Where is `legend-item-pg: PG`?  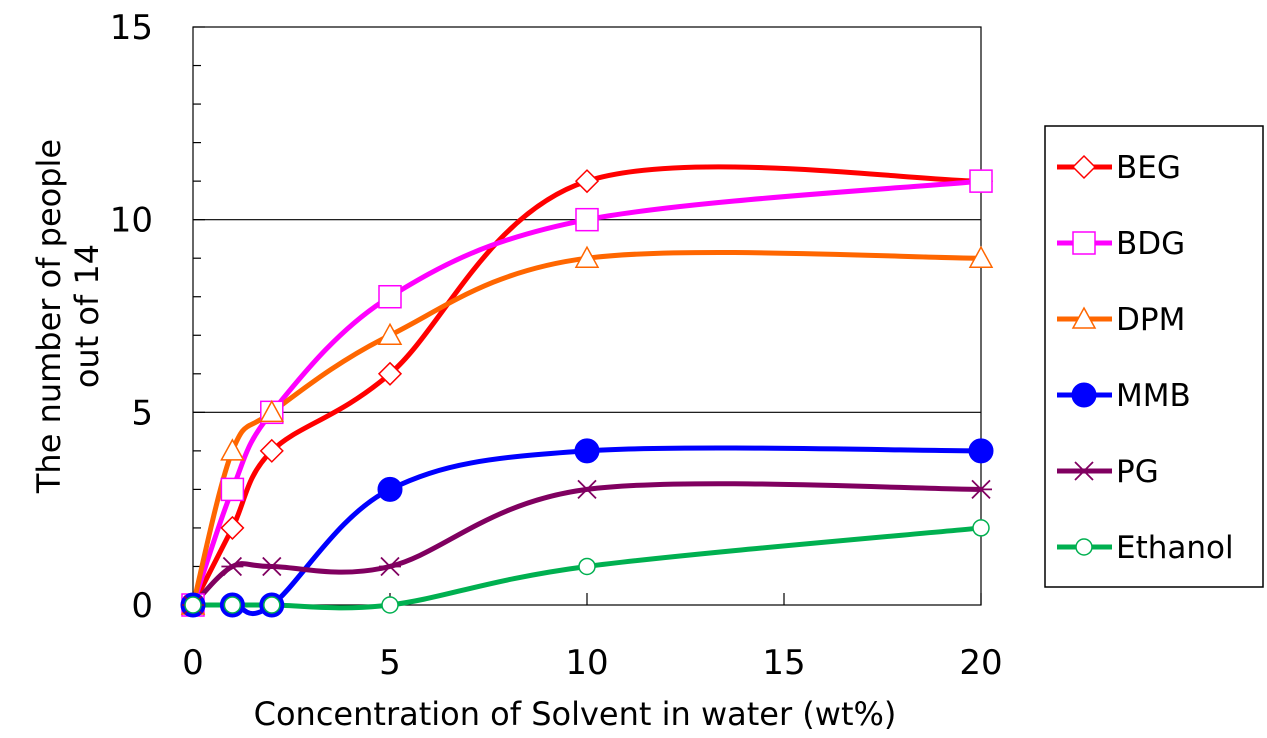 legend-item-pg: PG is located at coordinates (1108, 472).